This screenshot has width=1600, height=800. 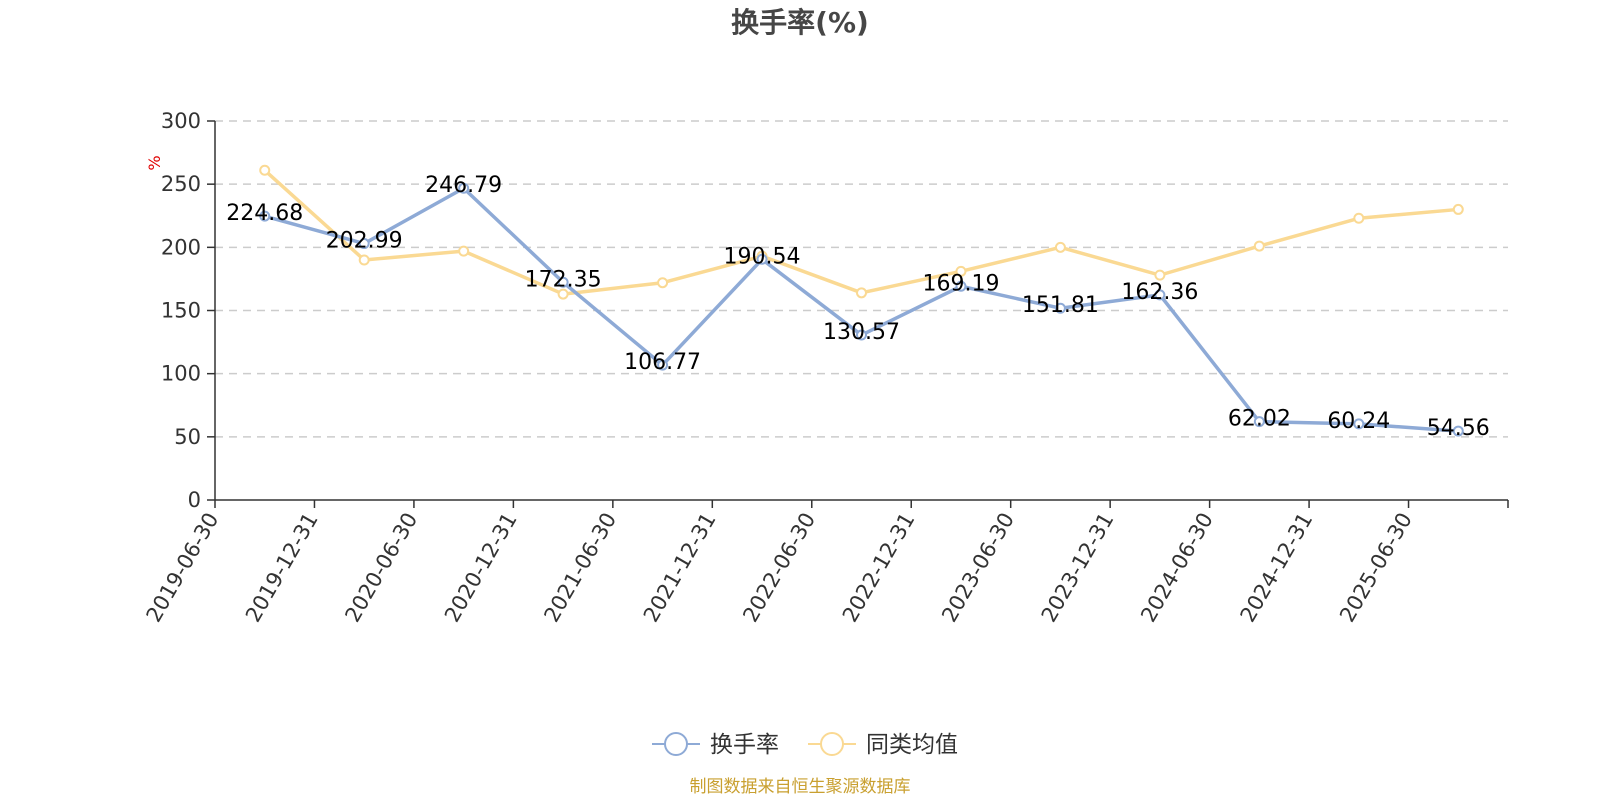 I want to click on x-tick-label: 2019-12-31, so click(x=282, y=568).